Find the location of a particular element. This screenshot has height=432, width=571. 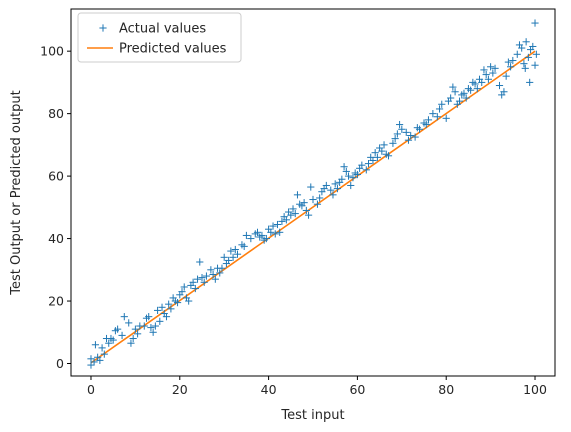

y-tick-label: 20 is located at coordinates (56, 301).